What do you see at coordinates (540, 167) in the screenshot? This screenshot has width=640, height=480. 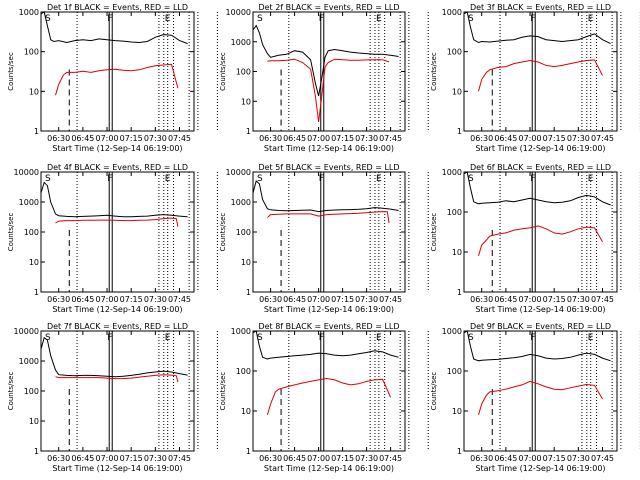 I see `chart-title: Det 6f BLACK = Events, RED = LLD` at bounding box center [540, 167].